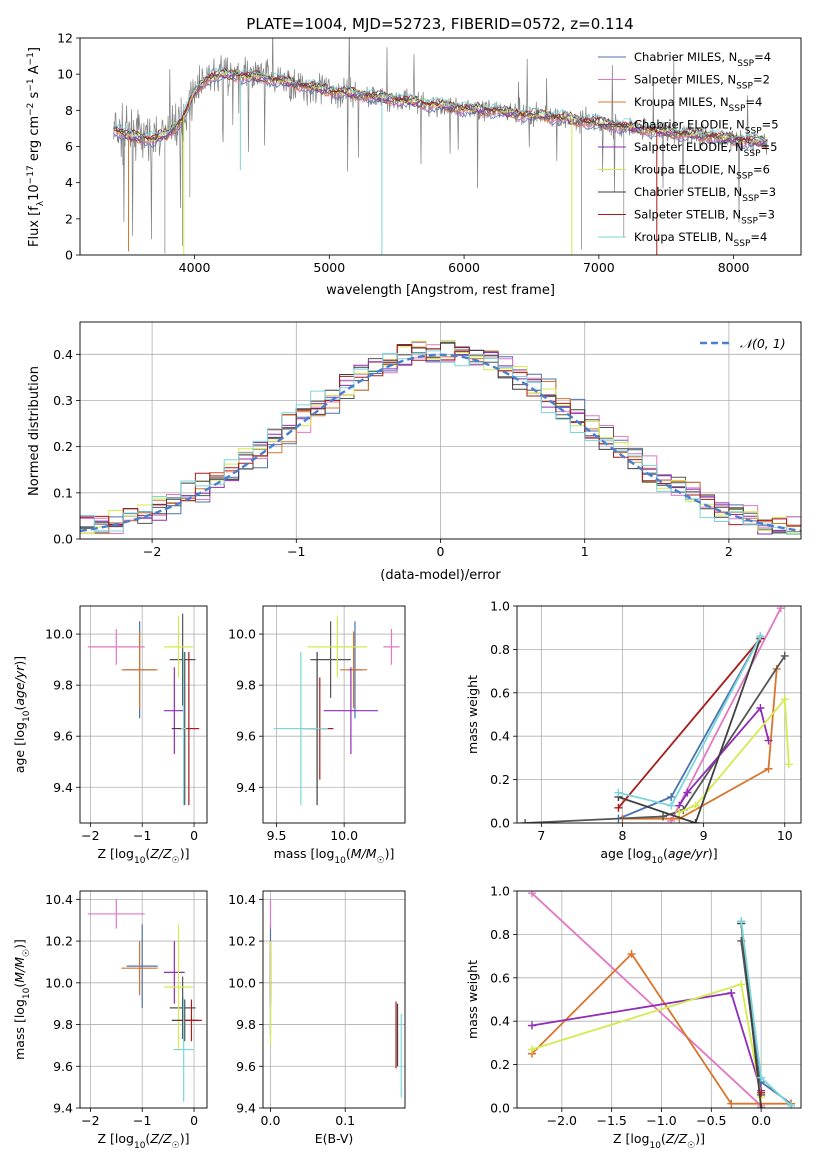 The image size is (819, 1170). I want to click on y-tick-label: 10, so click(65, 74).